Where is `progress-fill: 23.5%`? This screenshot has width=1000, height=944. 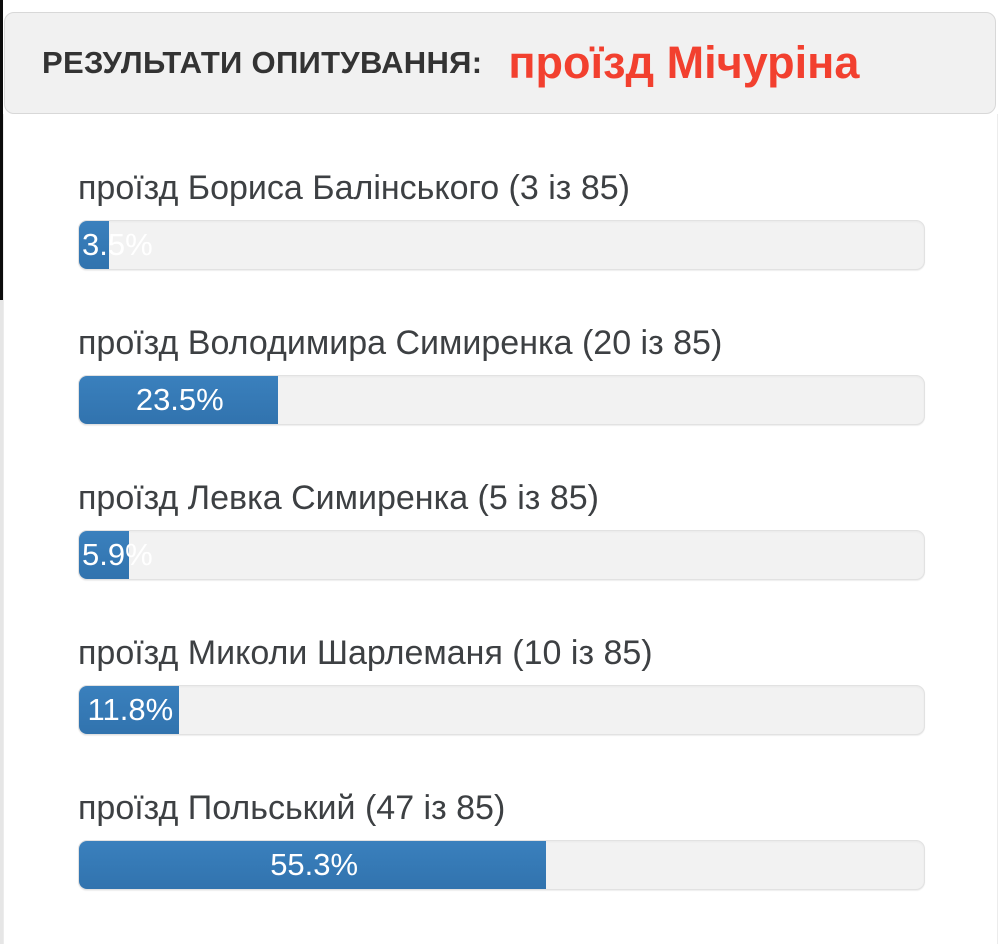
progress-fill: 23.5% is located at coordinates (178, 400).